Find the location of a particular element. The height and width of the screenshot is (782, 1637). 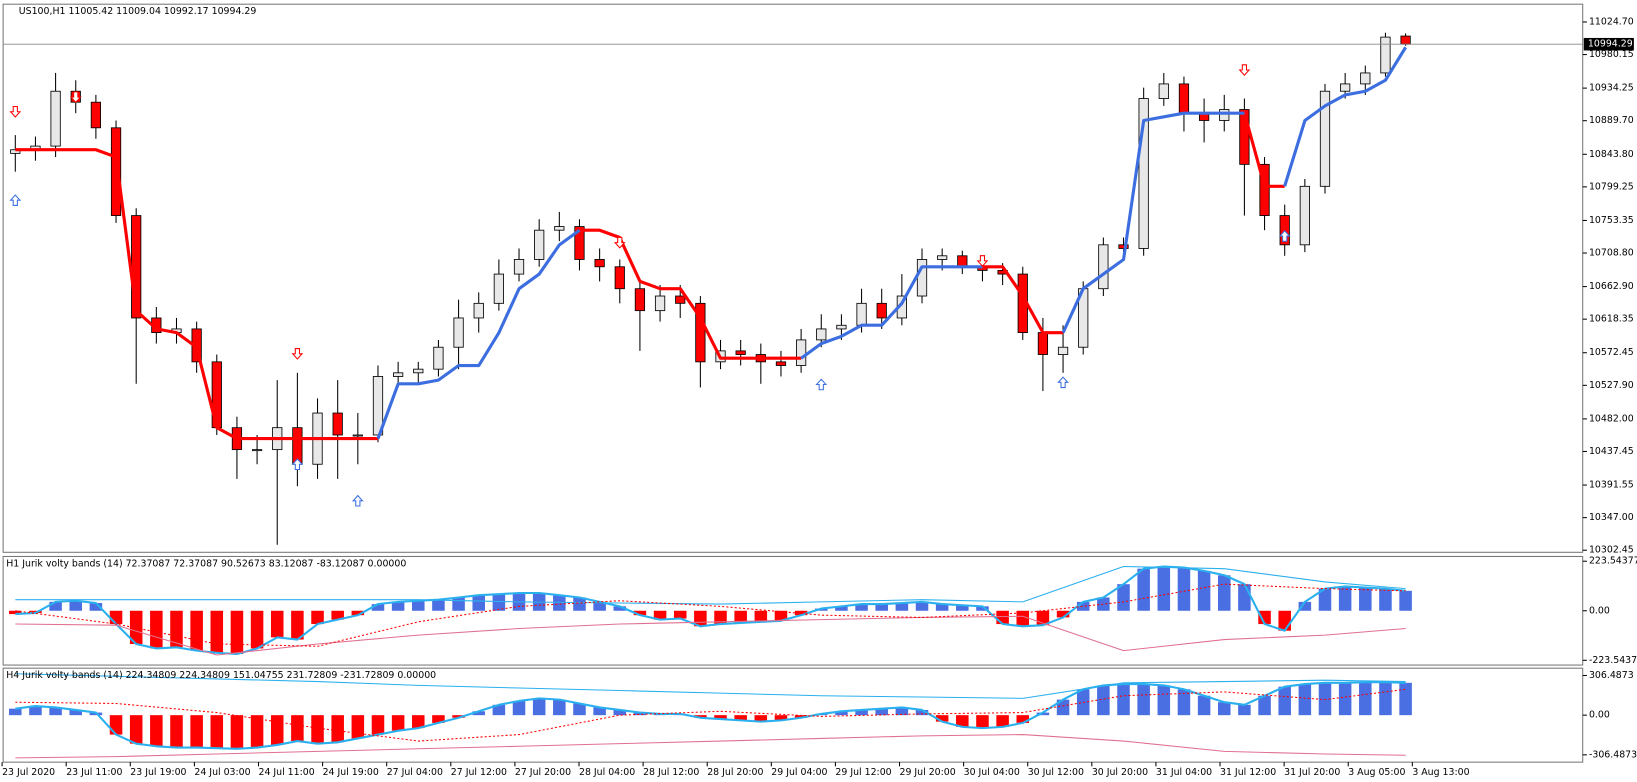

y-tick-label: 10618.35 is located at coordinates (1611, 319).